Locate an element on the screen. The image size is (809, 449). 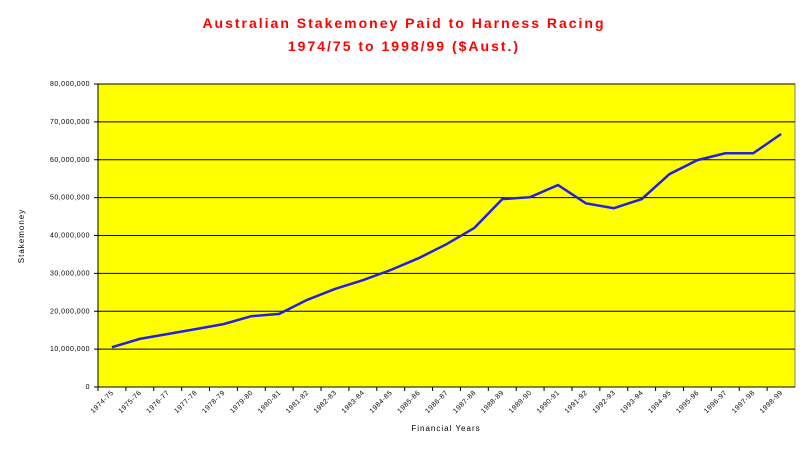
y-tick-label: 20,000,000 is located at coordinates (70, 311).